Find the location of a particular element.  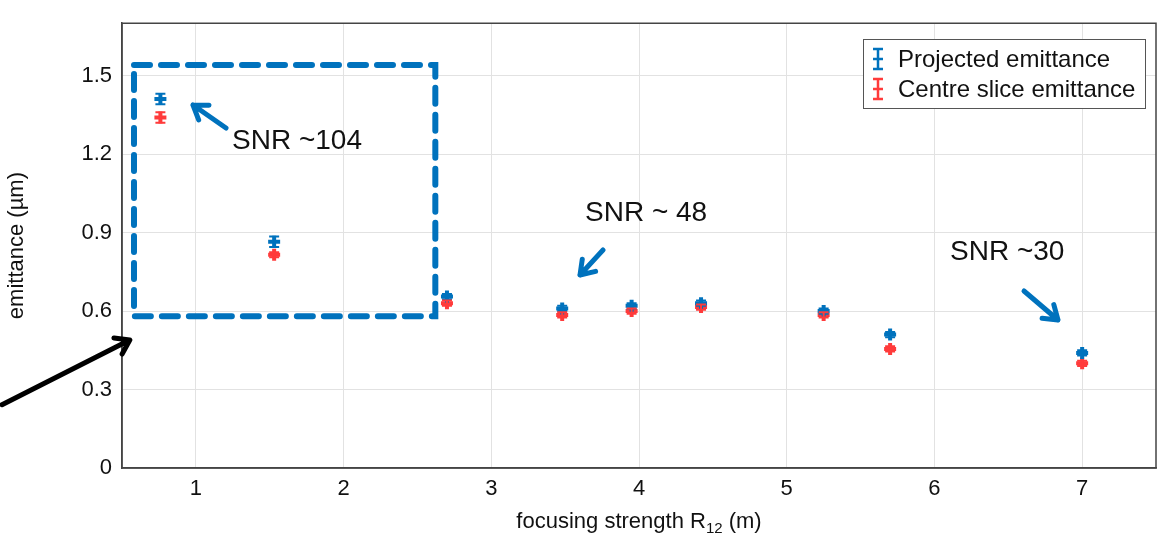

x-tick-label: 2 is located at coordinates (343, 488).